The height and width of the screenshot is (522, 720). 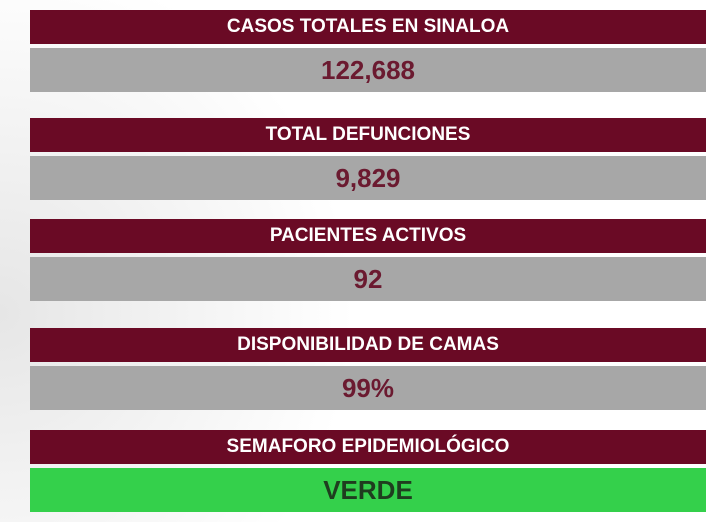 I want to click on panel-value: 9,829, so click(x=368, y=178).